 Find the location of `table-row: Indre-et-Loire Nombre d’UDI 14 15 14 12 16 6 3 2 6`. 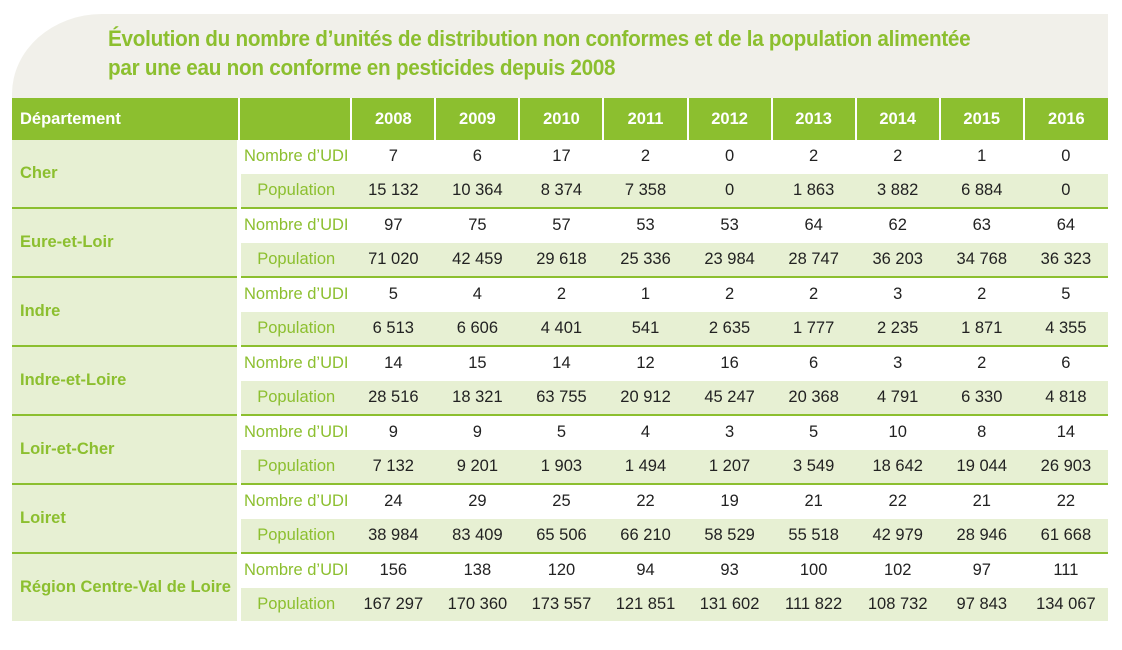

table-row: Indre-et-Loire Nombre d’UDI 14 15 14 12 16 6 3 2 6 is located at coordinates (560, 380).